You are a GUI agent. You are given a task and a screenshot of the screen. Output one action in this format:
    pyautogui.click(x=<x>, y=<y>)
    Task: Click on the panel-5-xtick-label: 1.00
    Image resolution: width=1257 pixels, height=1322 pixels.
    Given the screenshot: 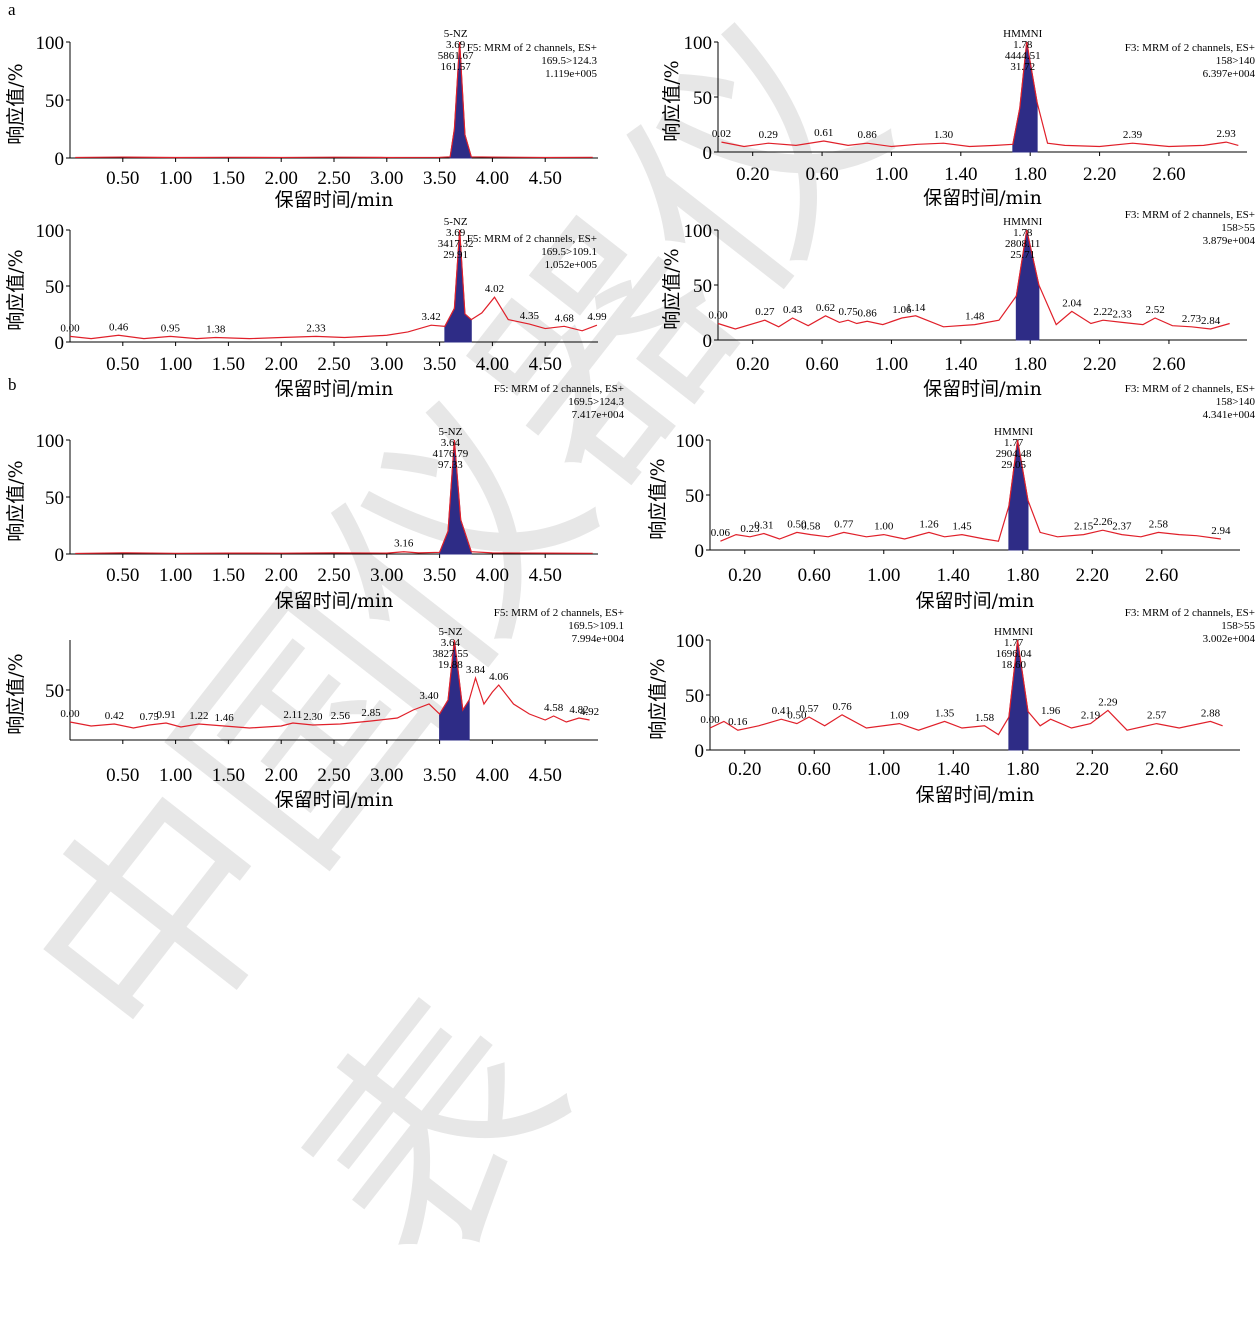 What is the action you would take?
    pyautogui.click(x=175, y=575)
    